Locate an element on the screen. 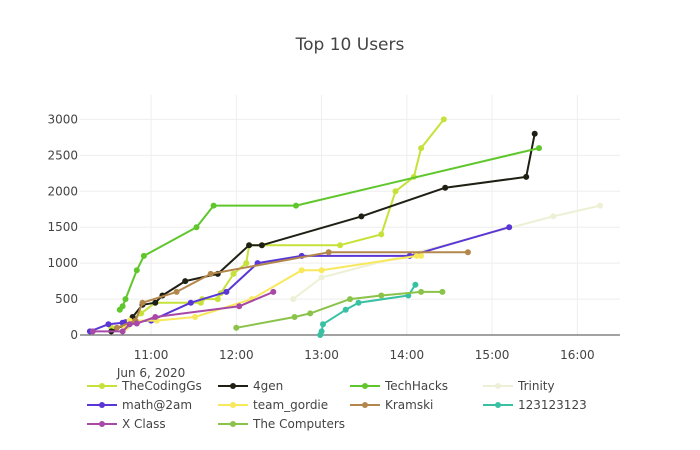 This screenshot has height=450, width=700. legend-item: TheCodingGs is located at coordinates (144, 386).